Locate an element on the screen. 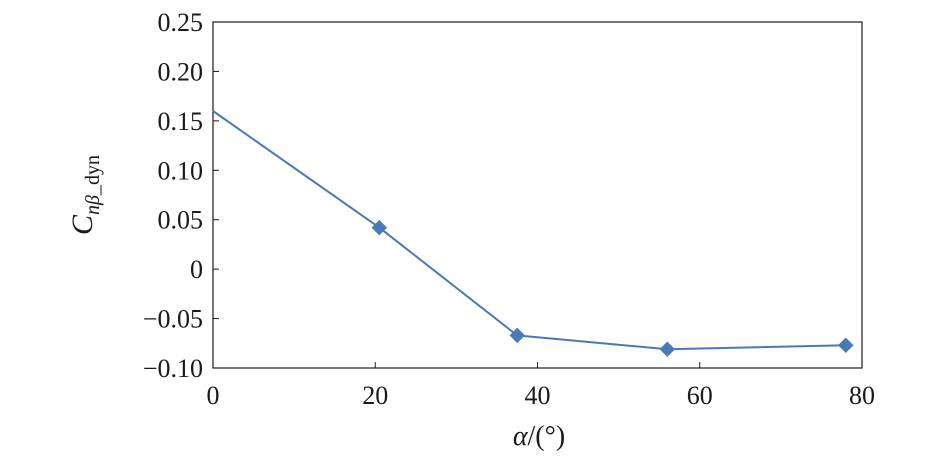  x-tick-label: 40 is located at coordinates (538, 395).